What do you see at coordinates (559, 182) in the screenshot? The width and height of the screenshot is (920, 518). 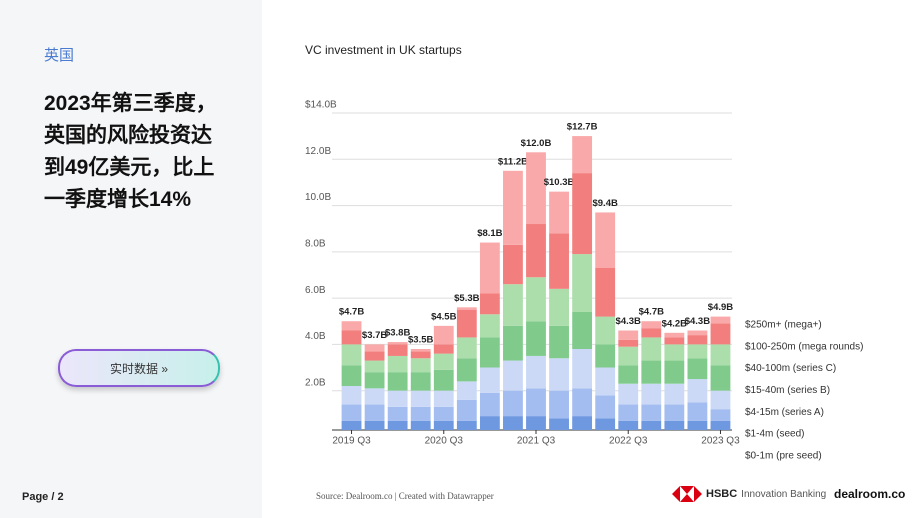 I see `total-label: $10.3B` at bounding box center [559, 182].